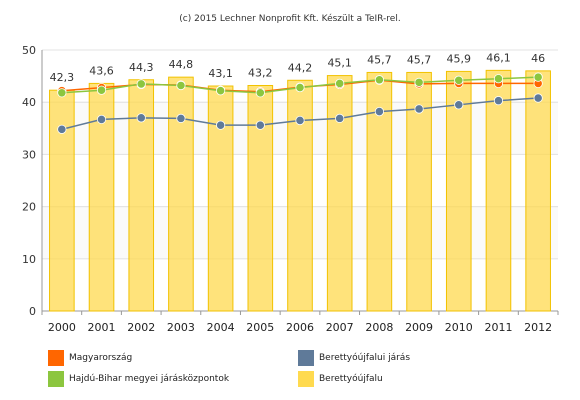 The height and width of the screenshot is (400, 580). Describe the element at coordinates (149, 379) in the screenshot. I see `legend-label-hajdu-bihar: Hajdú-Bihar megyei járásközpontok` at that location.